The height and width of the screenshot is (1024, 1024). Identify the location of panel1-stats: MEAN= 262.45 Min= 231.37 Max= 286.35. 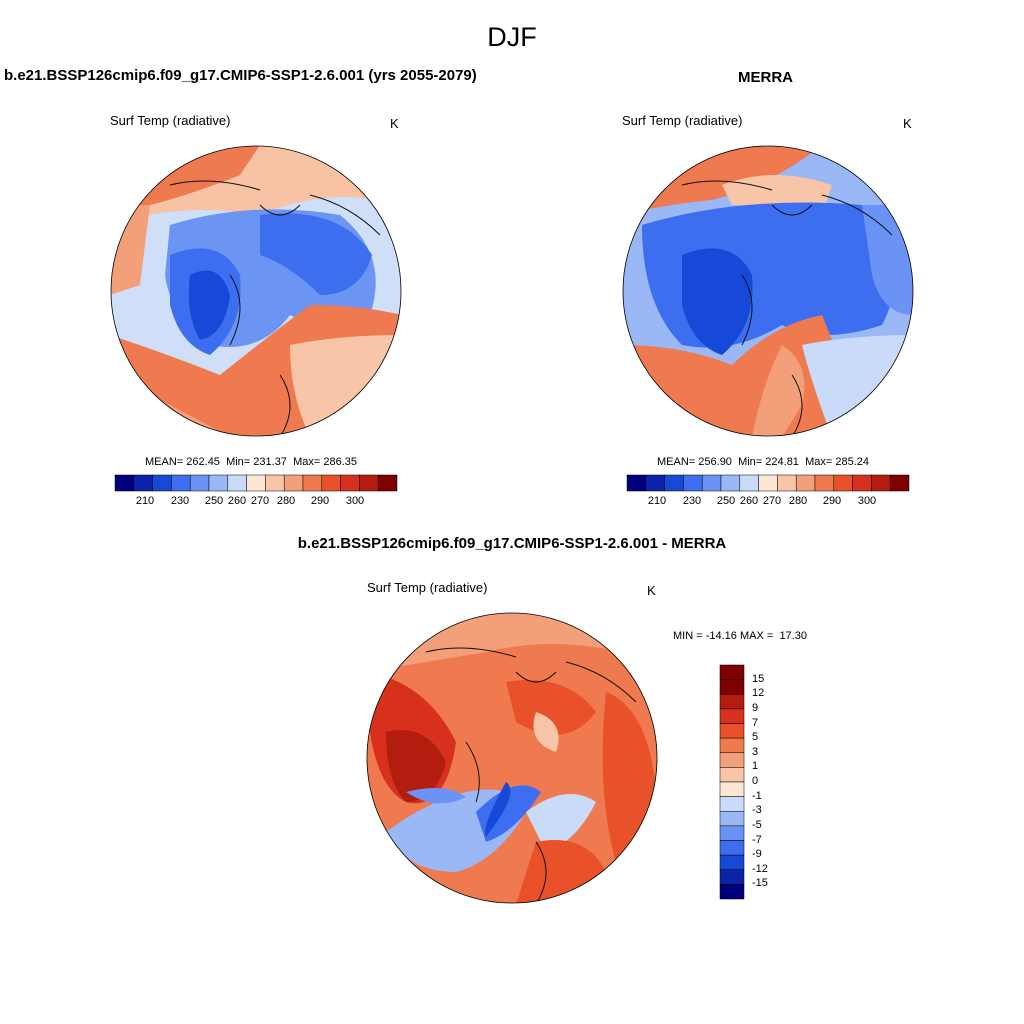
(251, 462).